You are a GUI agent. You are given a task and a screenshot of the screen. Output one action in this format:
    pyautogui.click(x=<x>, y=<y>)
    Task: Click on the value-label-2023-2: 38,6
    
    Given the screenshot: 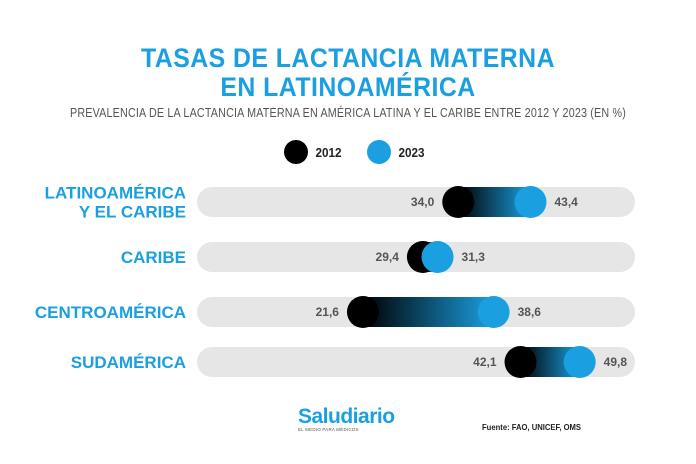 What is the action you would take?
    pyautogui.click(x=530, y=312)
    